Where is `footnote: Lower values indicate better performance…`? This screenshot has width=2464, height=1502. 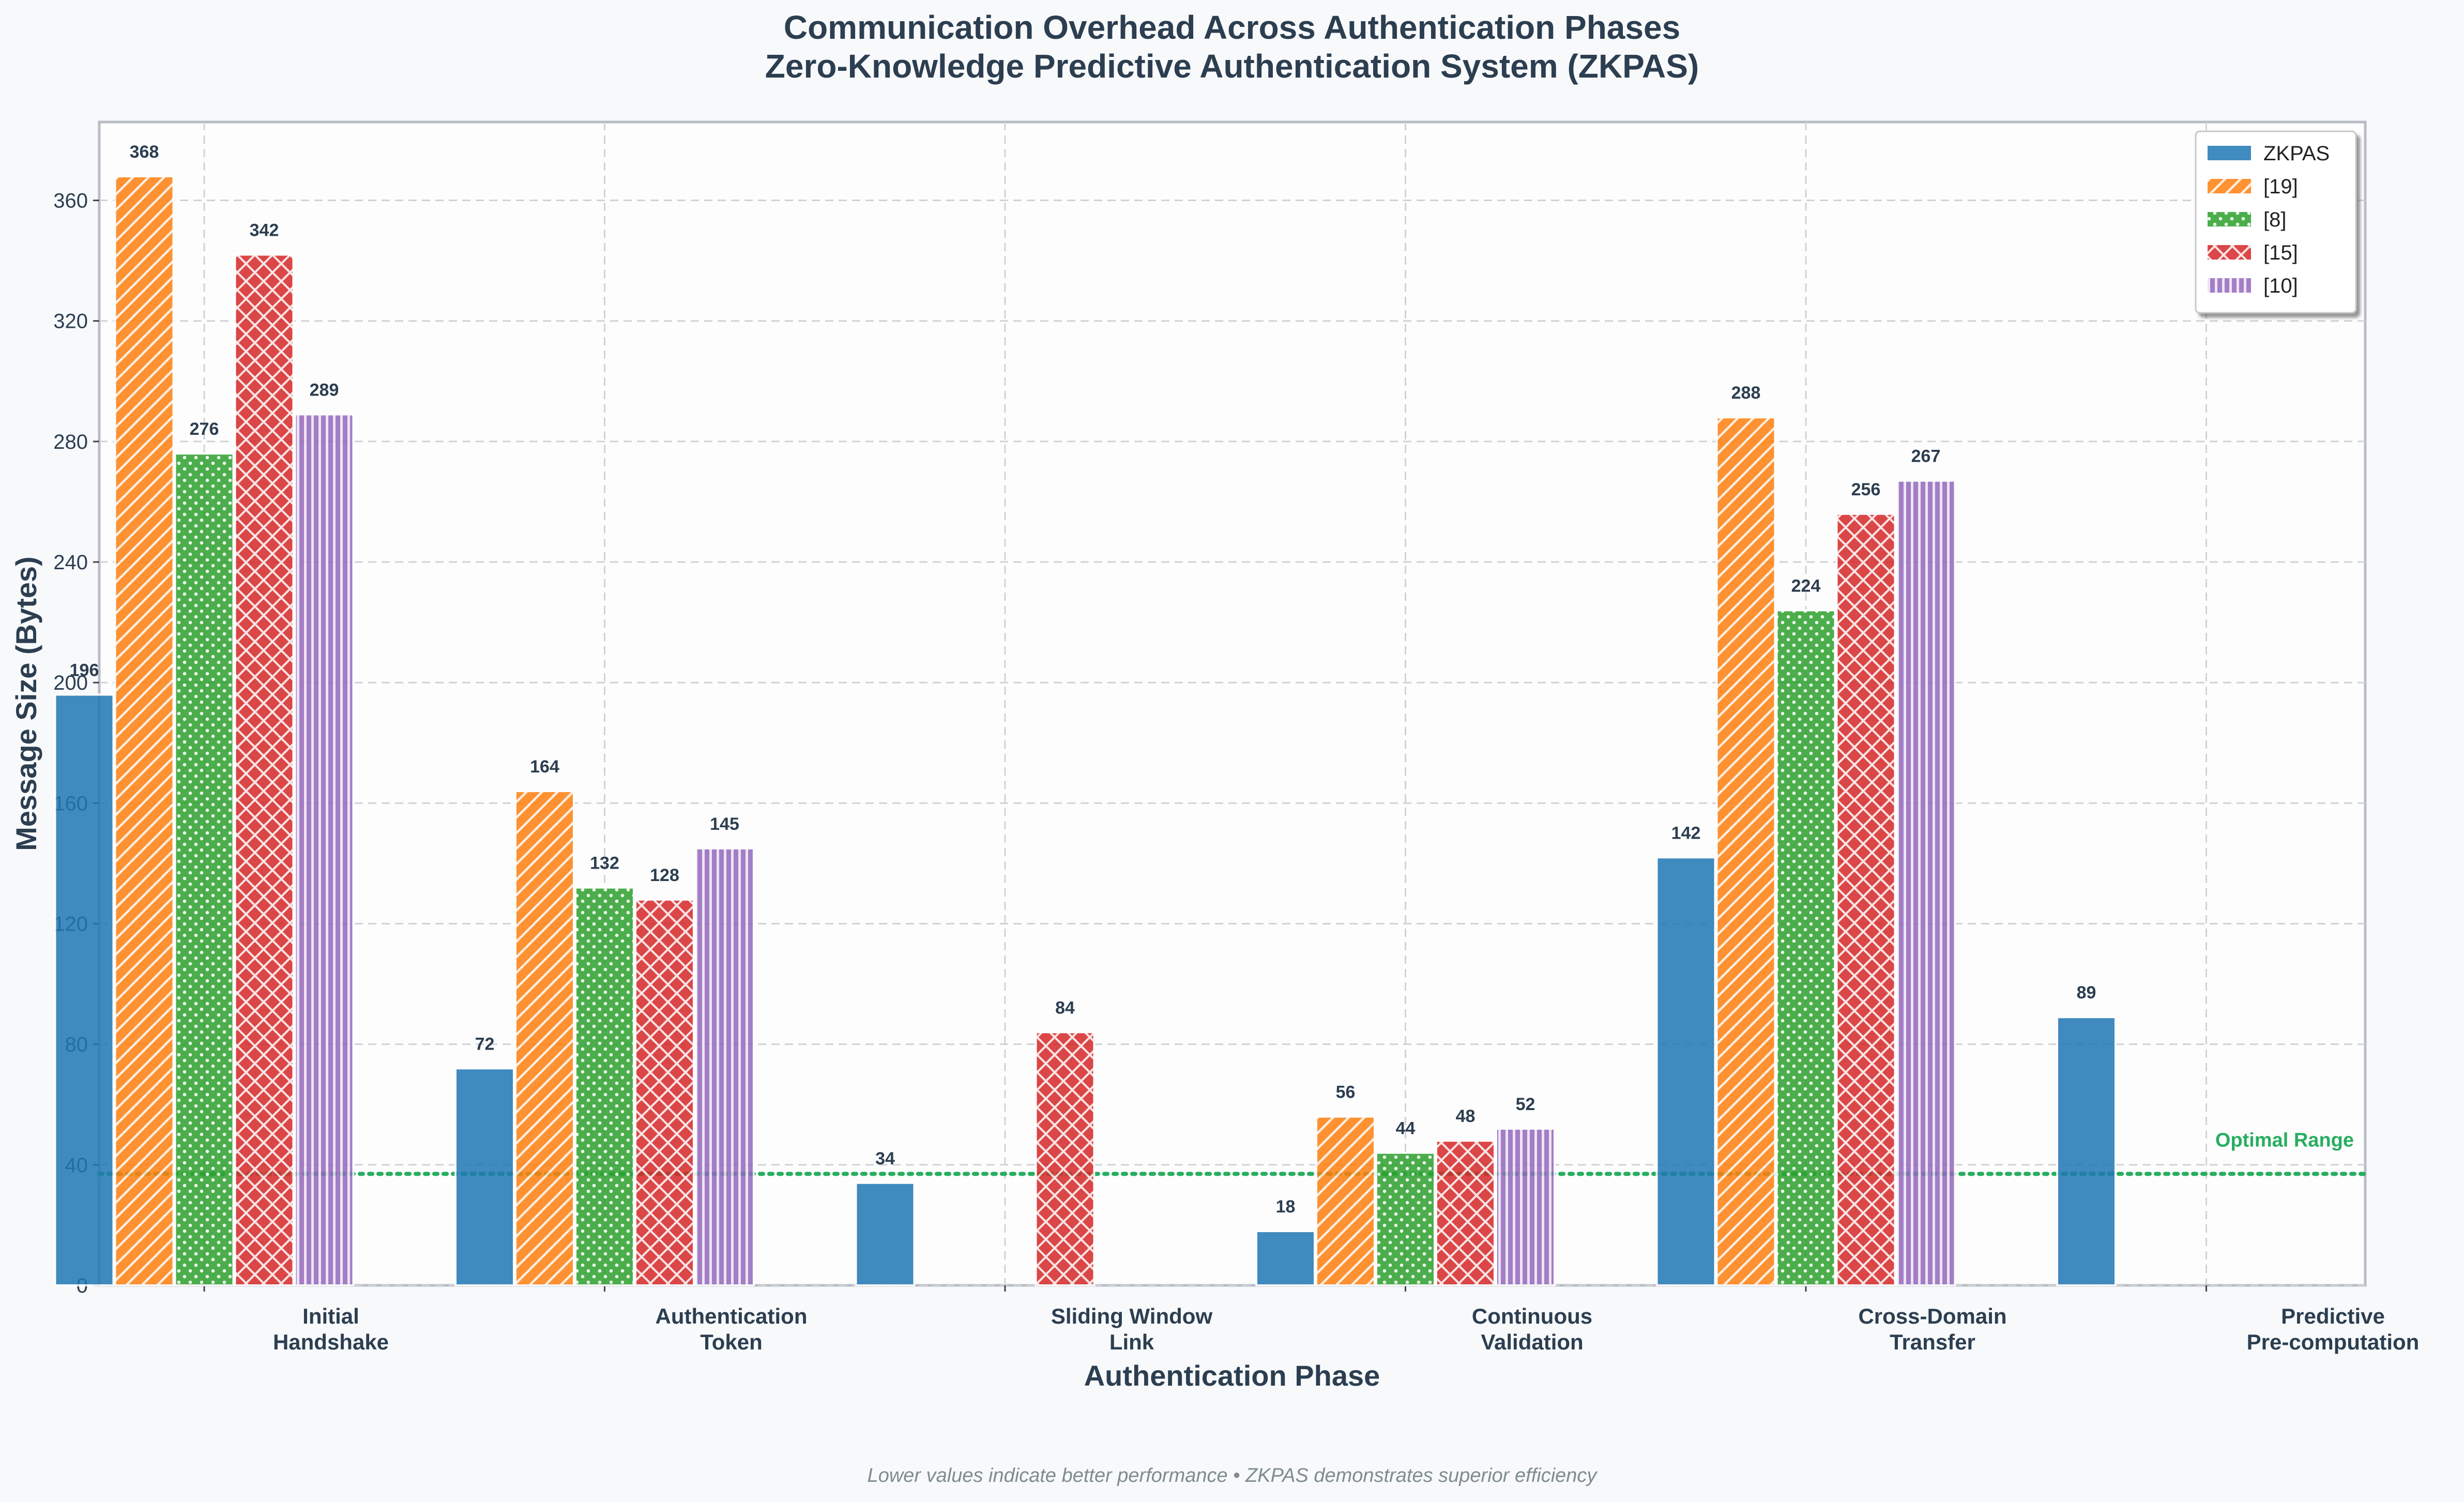 footnote: Lower values indicate better performance… is located at coordinates (1233, 1476).